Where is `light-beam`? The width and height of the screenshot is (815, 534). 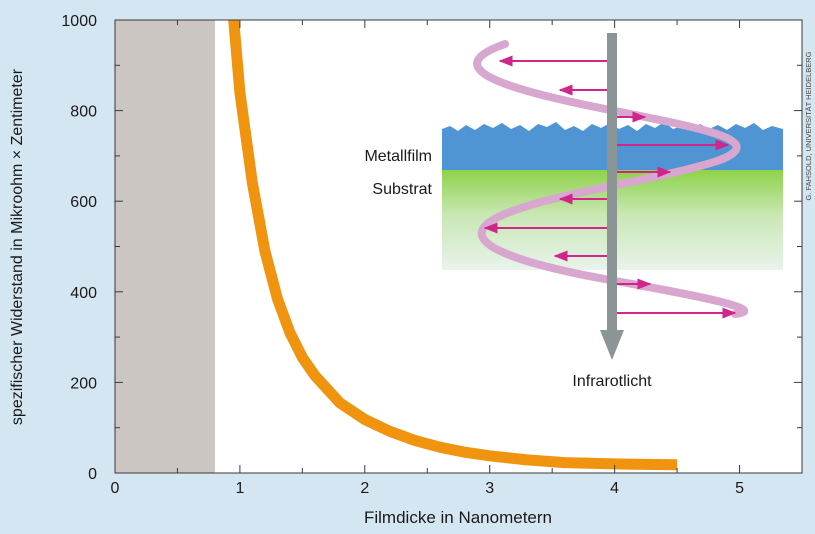 light-beam is located at coordinates (612, 196).